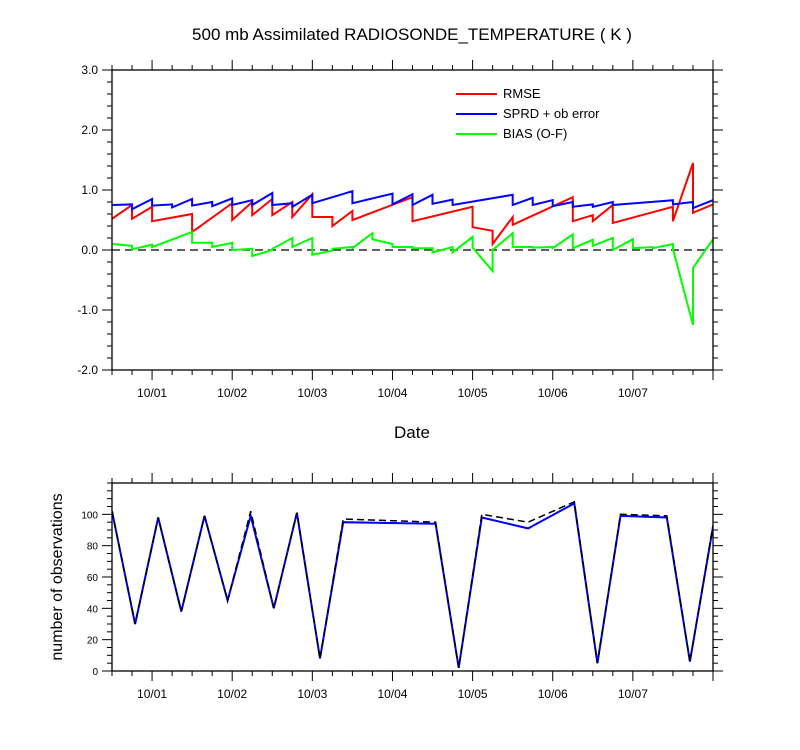  Describe the element at coordinates (93, 609) in the screenshot. I see `y-tick-label: 40` at that location.